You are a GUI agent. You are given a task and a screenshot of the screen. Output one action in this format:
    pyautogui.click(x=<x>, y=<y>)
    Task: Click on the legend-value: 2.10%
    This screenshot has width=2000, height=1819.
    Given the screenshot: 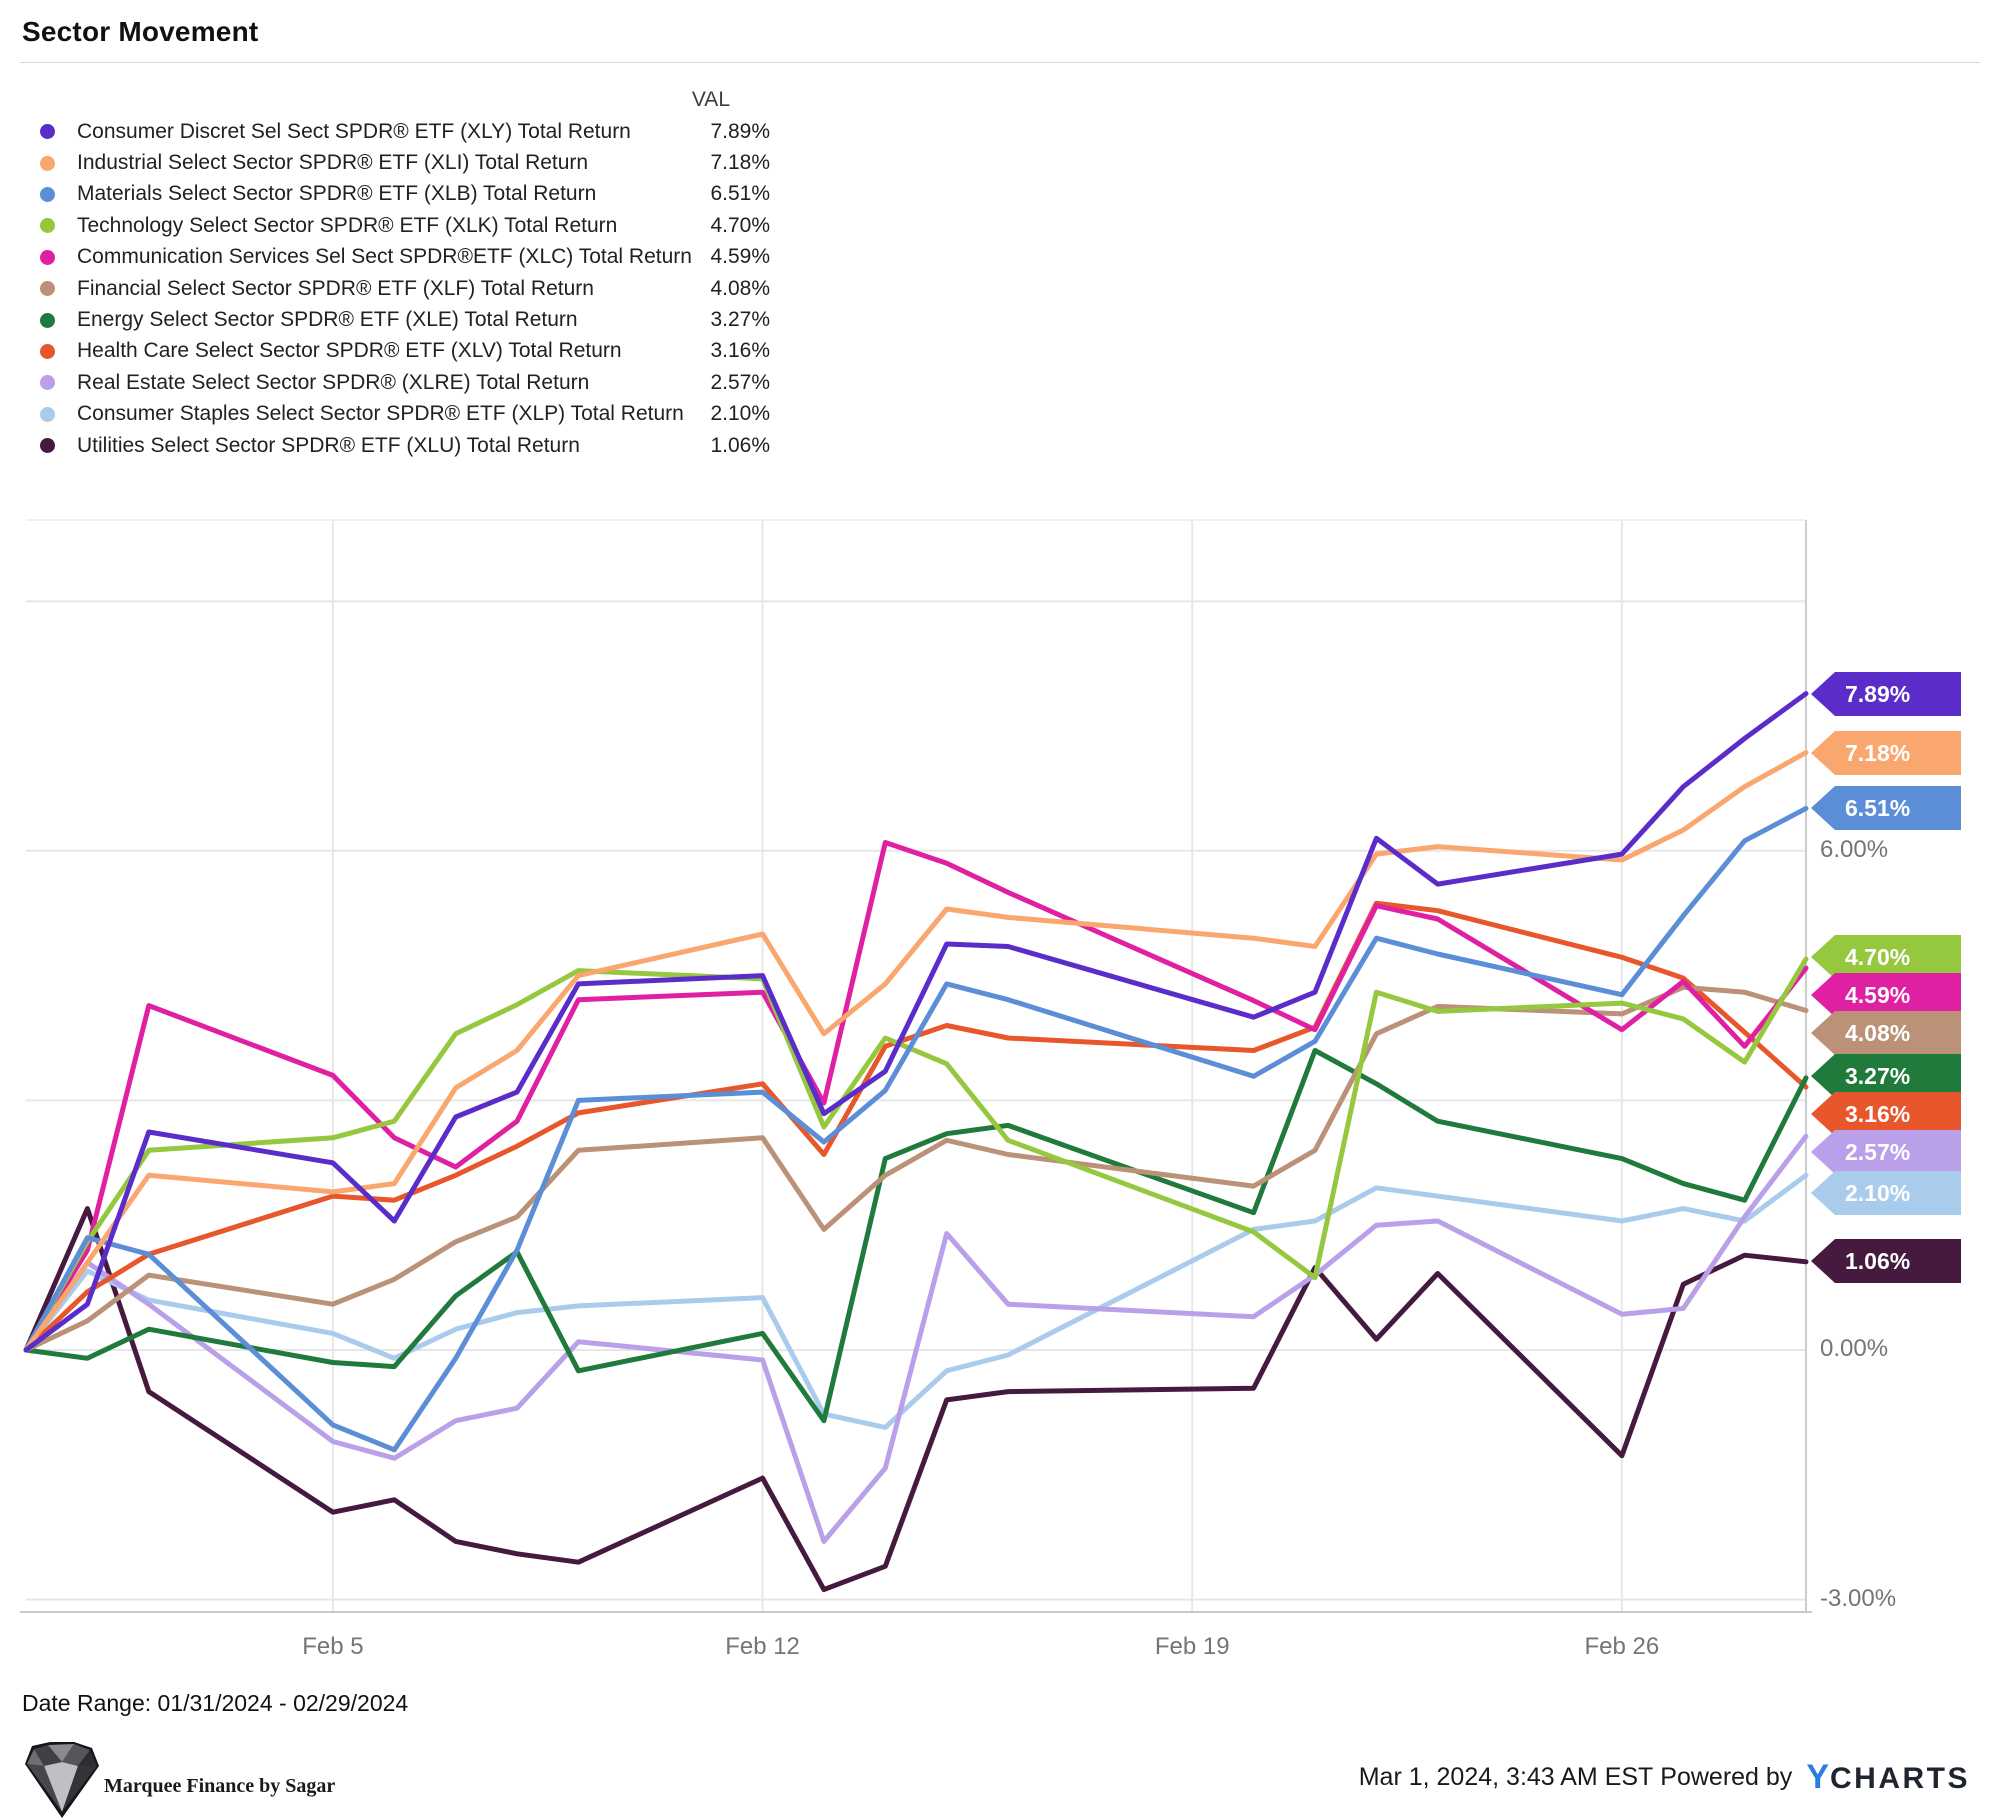 What is the action you would take?
    pyautogui.click(x=740, y=414)
    